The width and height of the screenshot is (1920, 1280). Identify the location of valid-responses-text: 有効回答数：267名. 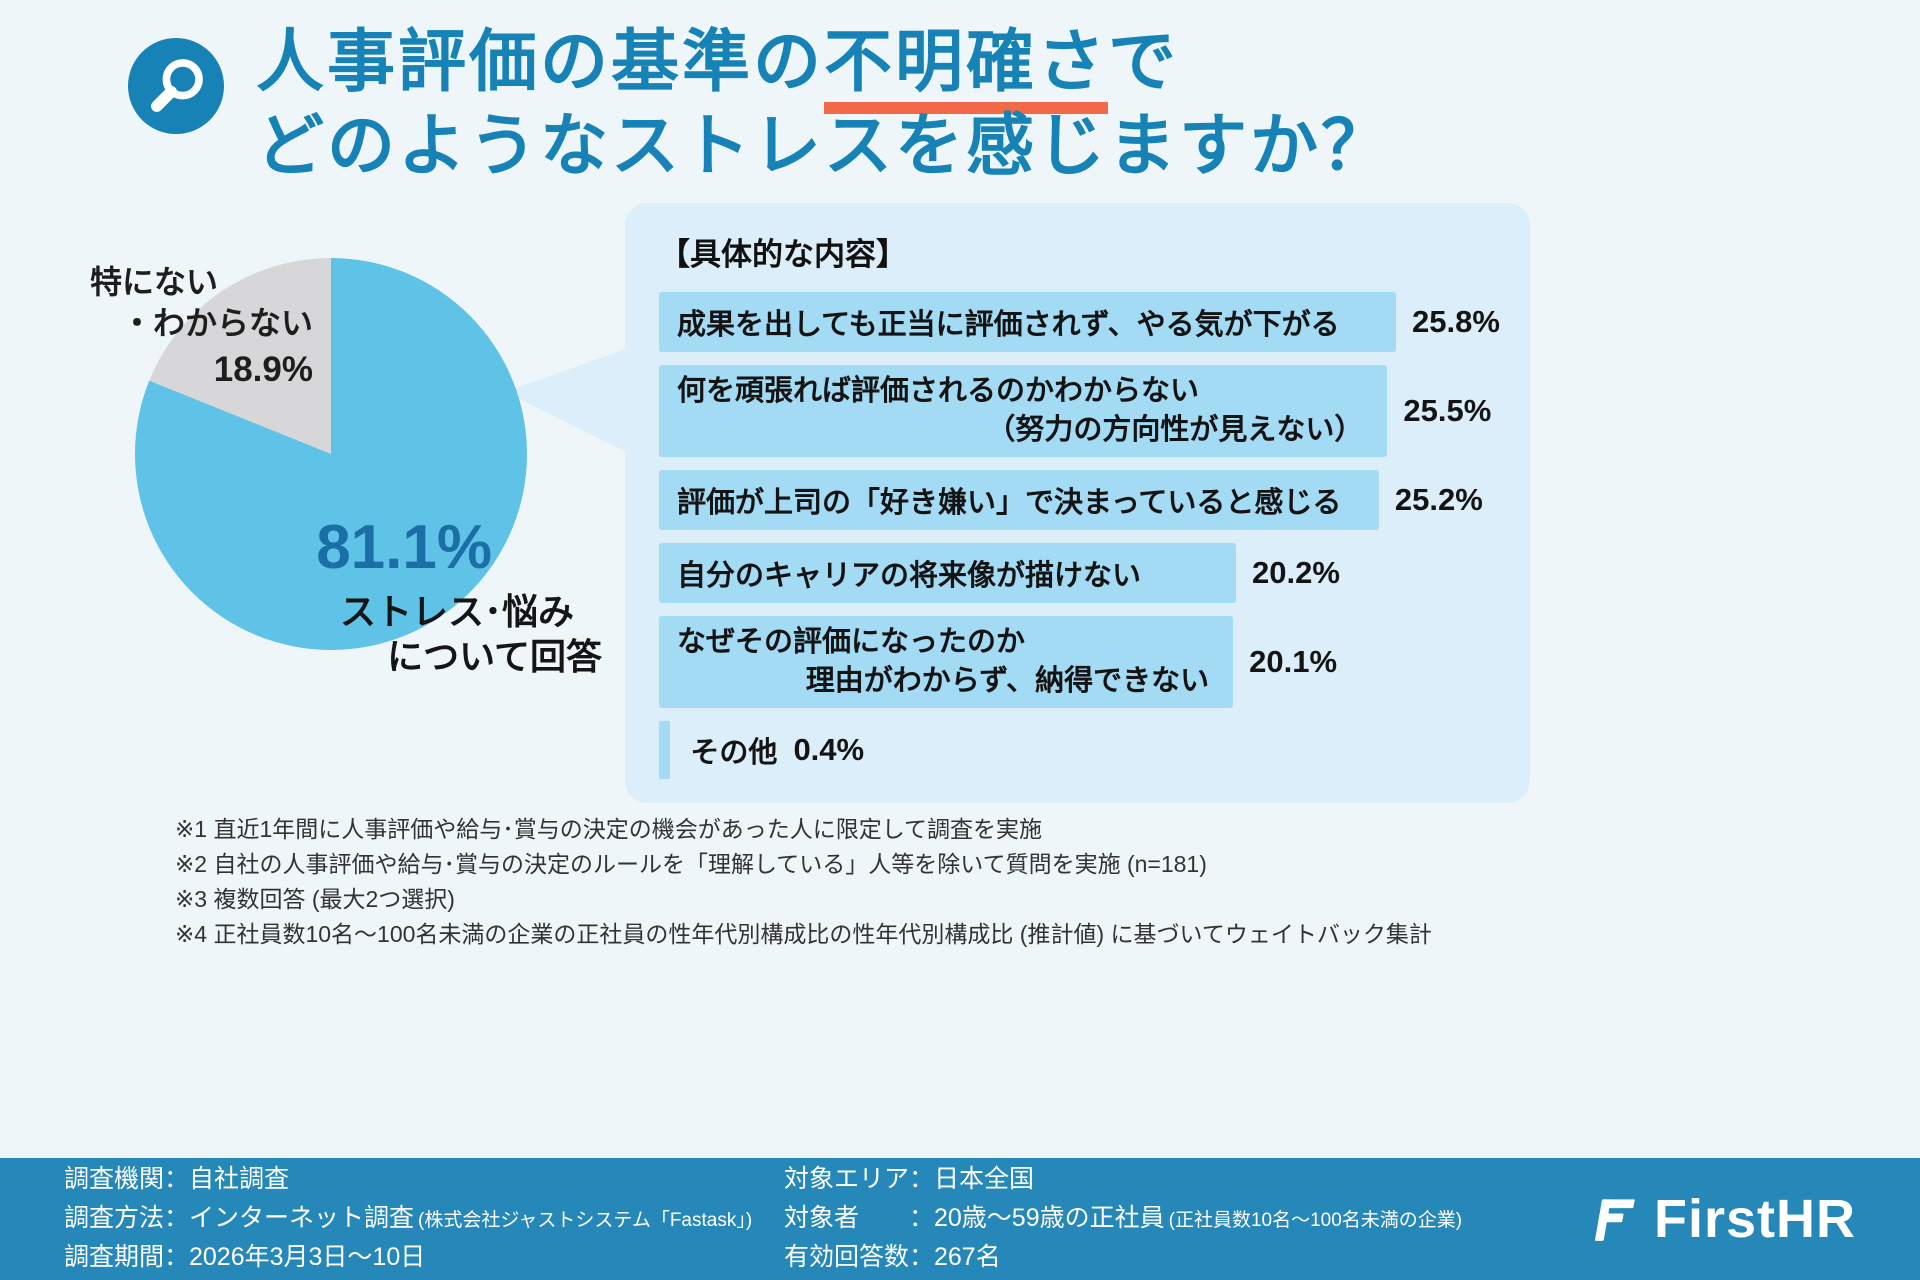
(892, 1256).